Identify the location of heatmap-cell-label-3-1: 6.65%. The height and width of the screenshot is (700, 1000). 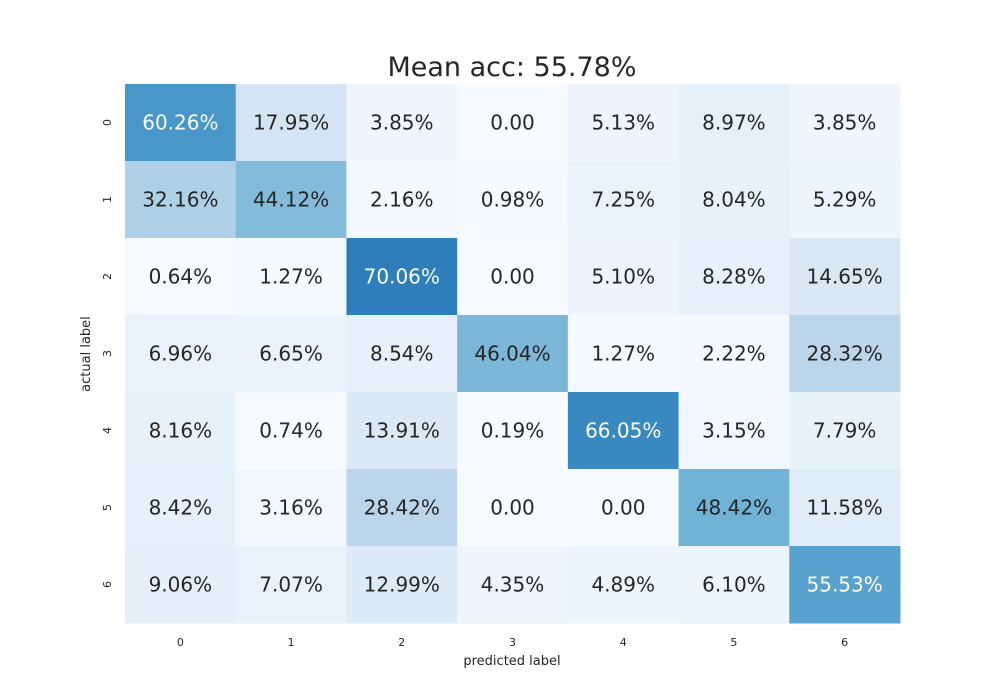
(291, 354).